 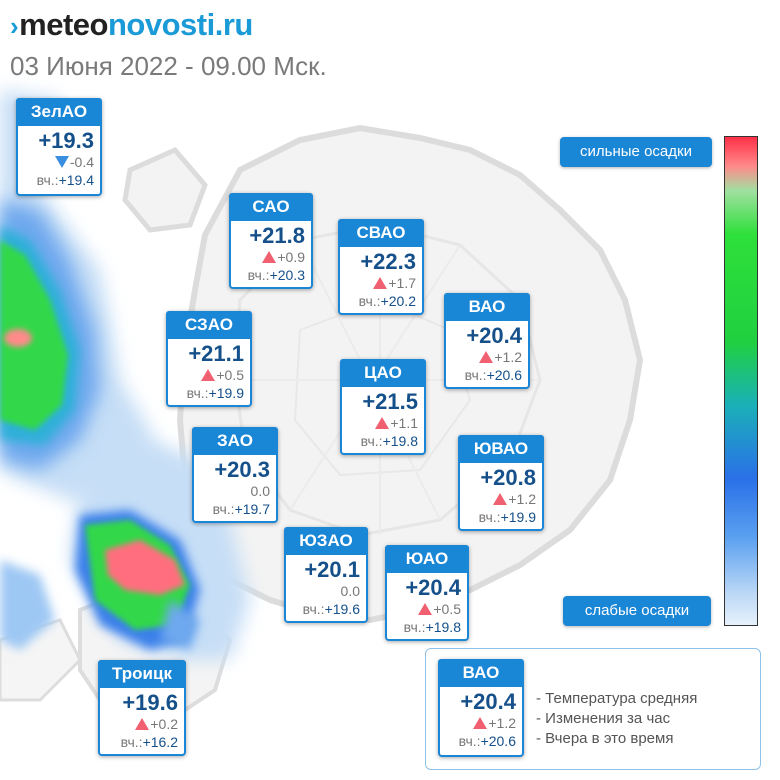 What do you see at coordinates (617, 698) in the screenshot?
I see `legend-line-temperature: - Температура средняя` at bounding box center [617, 698].